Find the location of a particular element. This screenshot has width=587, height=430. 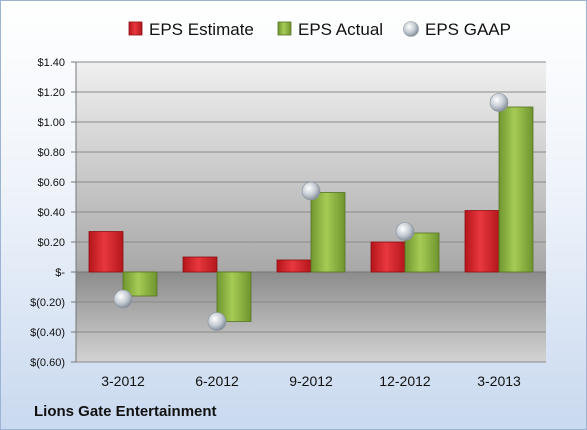

company-name: Lions Gate Entertainment is located at coordinates (125, 411).